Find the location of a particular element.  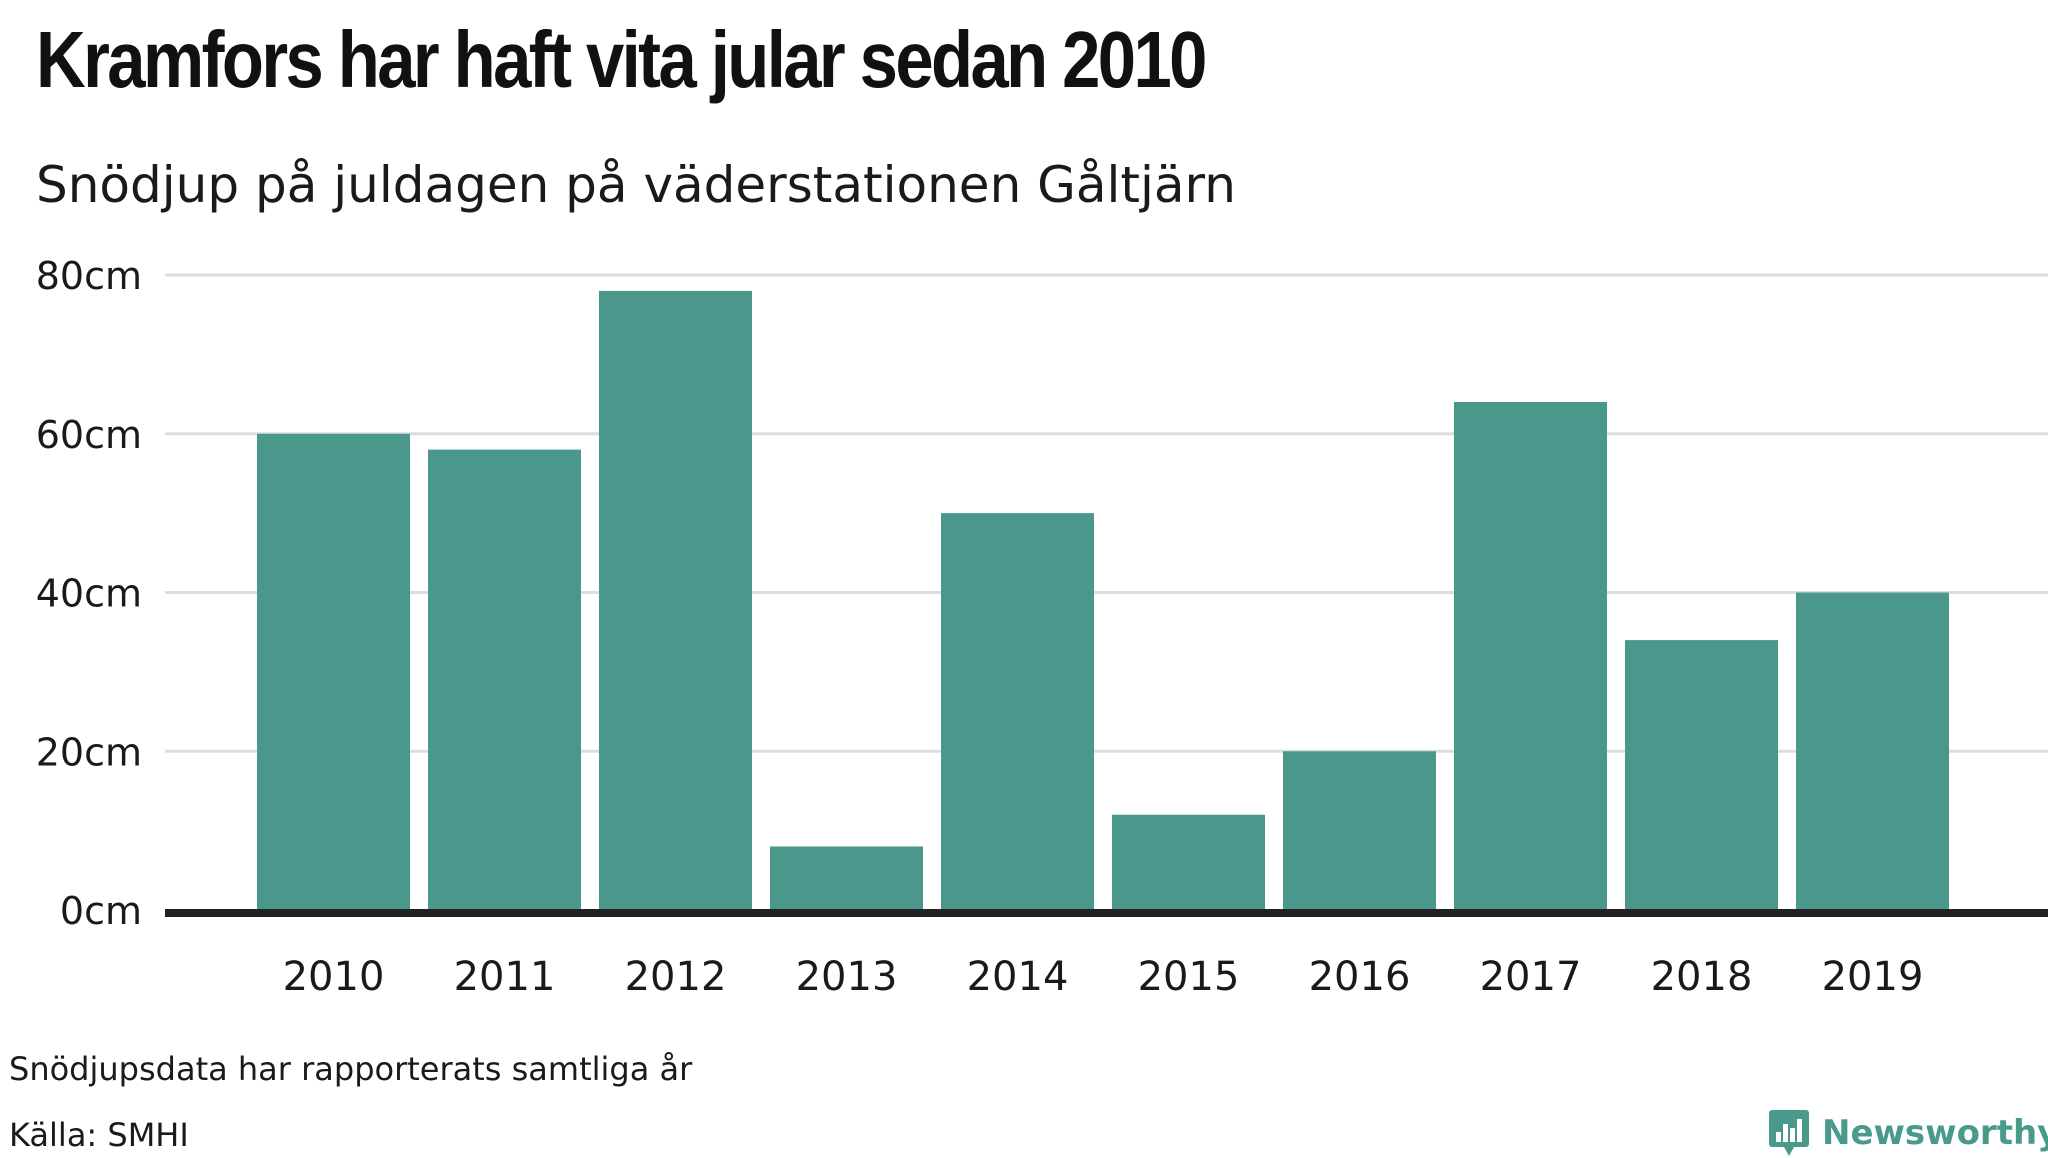

bar-2012 is located at coordinates (675, 600).